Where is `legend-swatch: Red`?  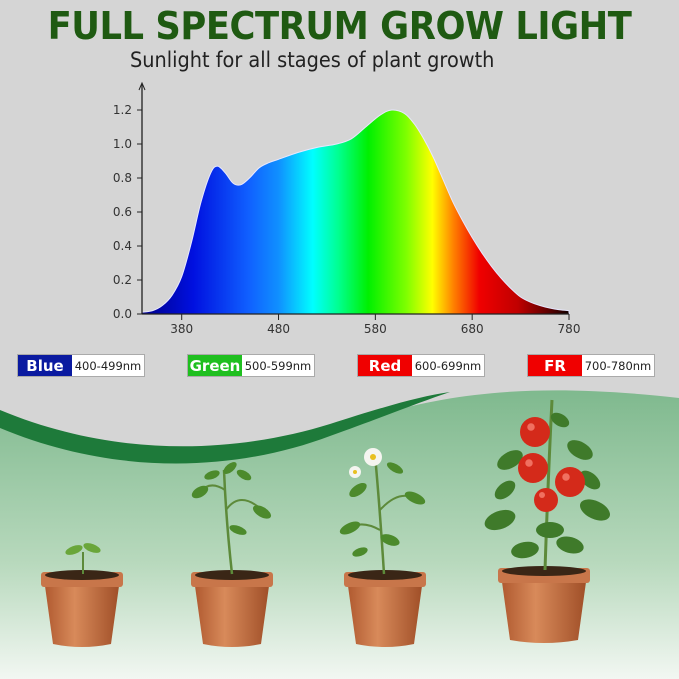
legend-swatch: Red is located at coordinates (385, 365).